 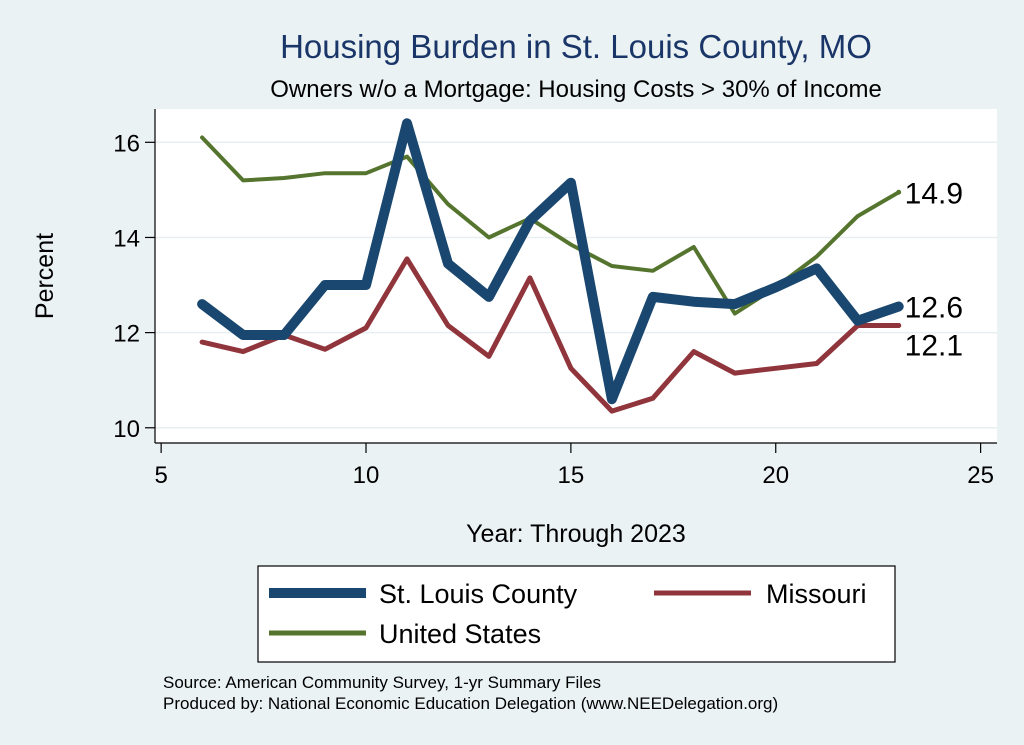 I want to click on end-labels: 12.6 12.1 14.9, so click(x=929, y=269).